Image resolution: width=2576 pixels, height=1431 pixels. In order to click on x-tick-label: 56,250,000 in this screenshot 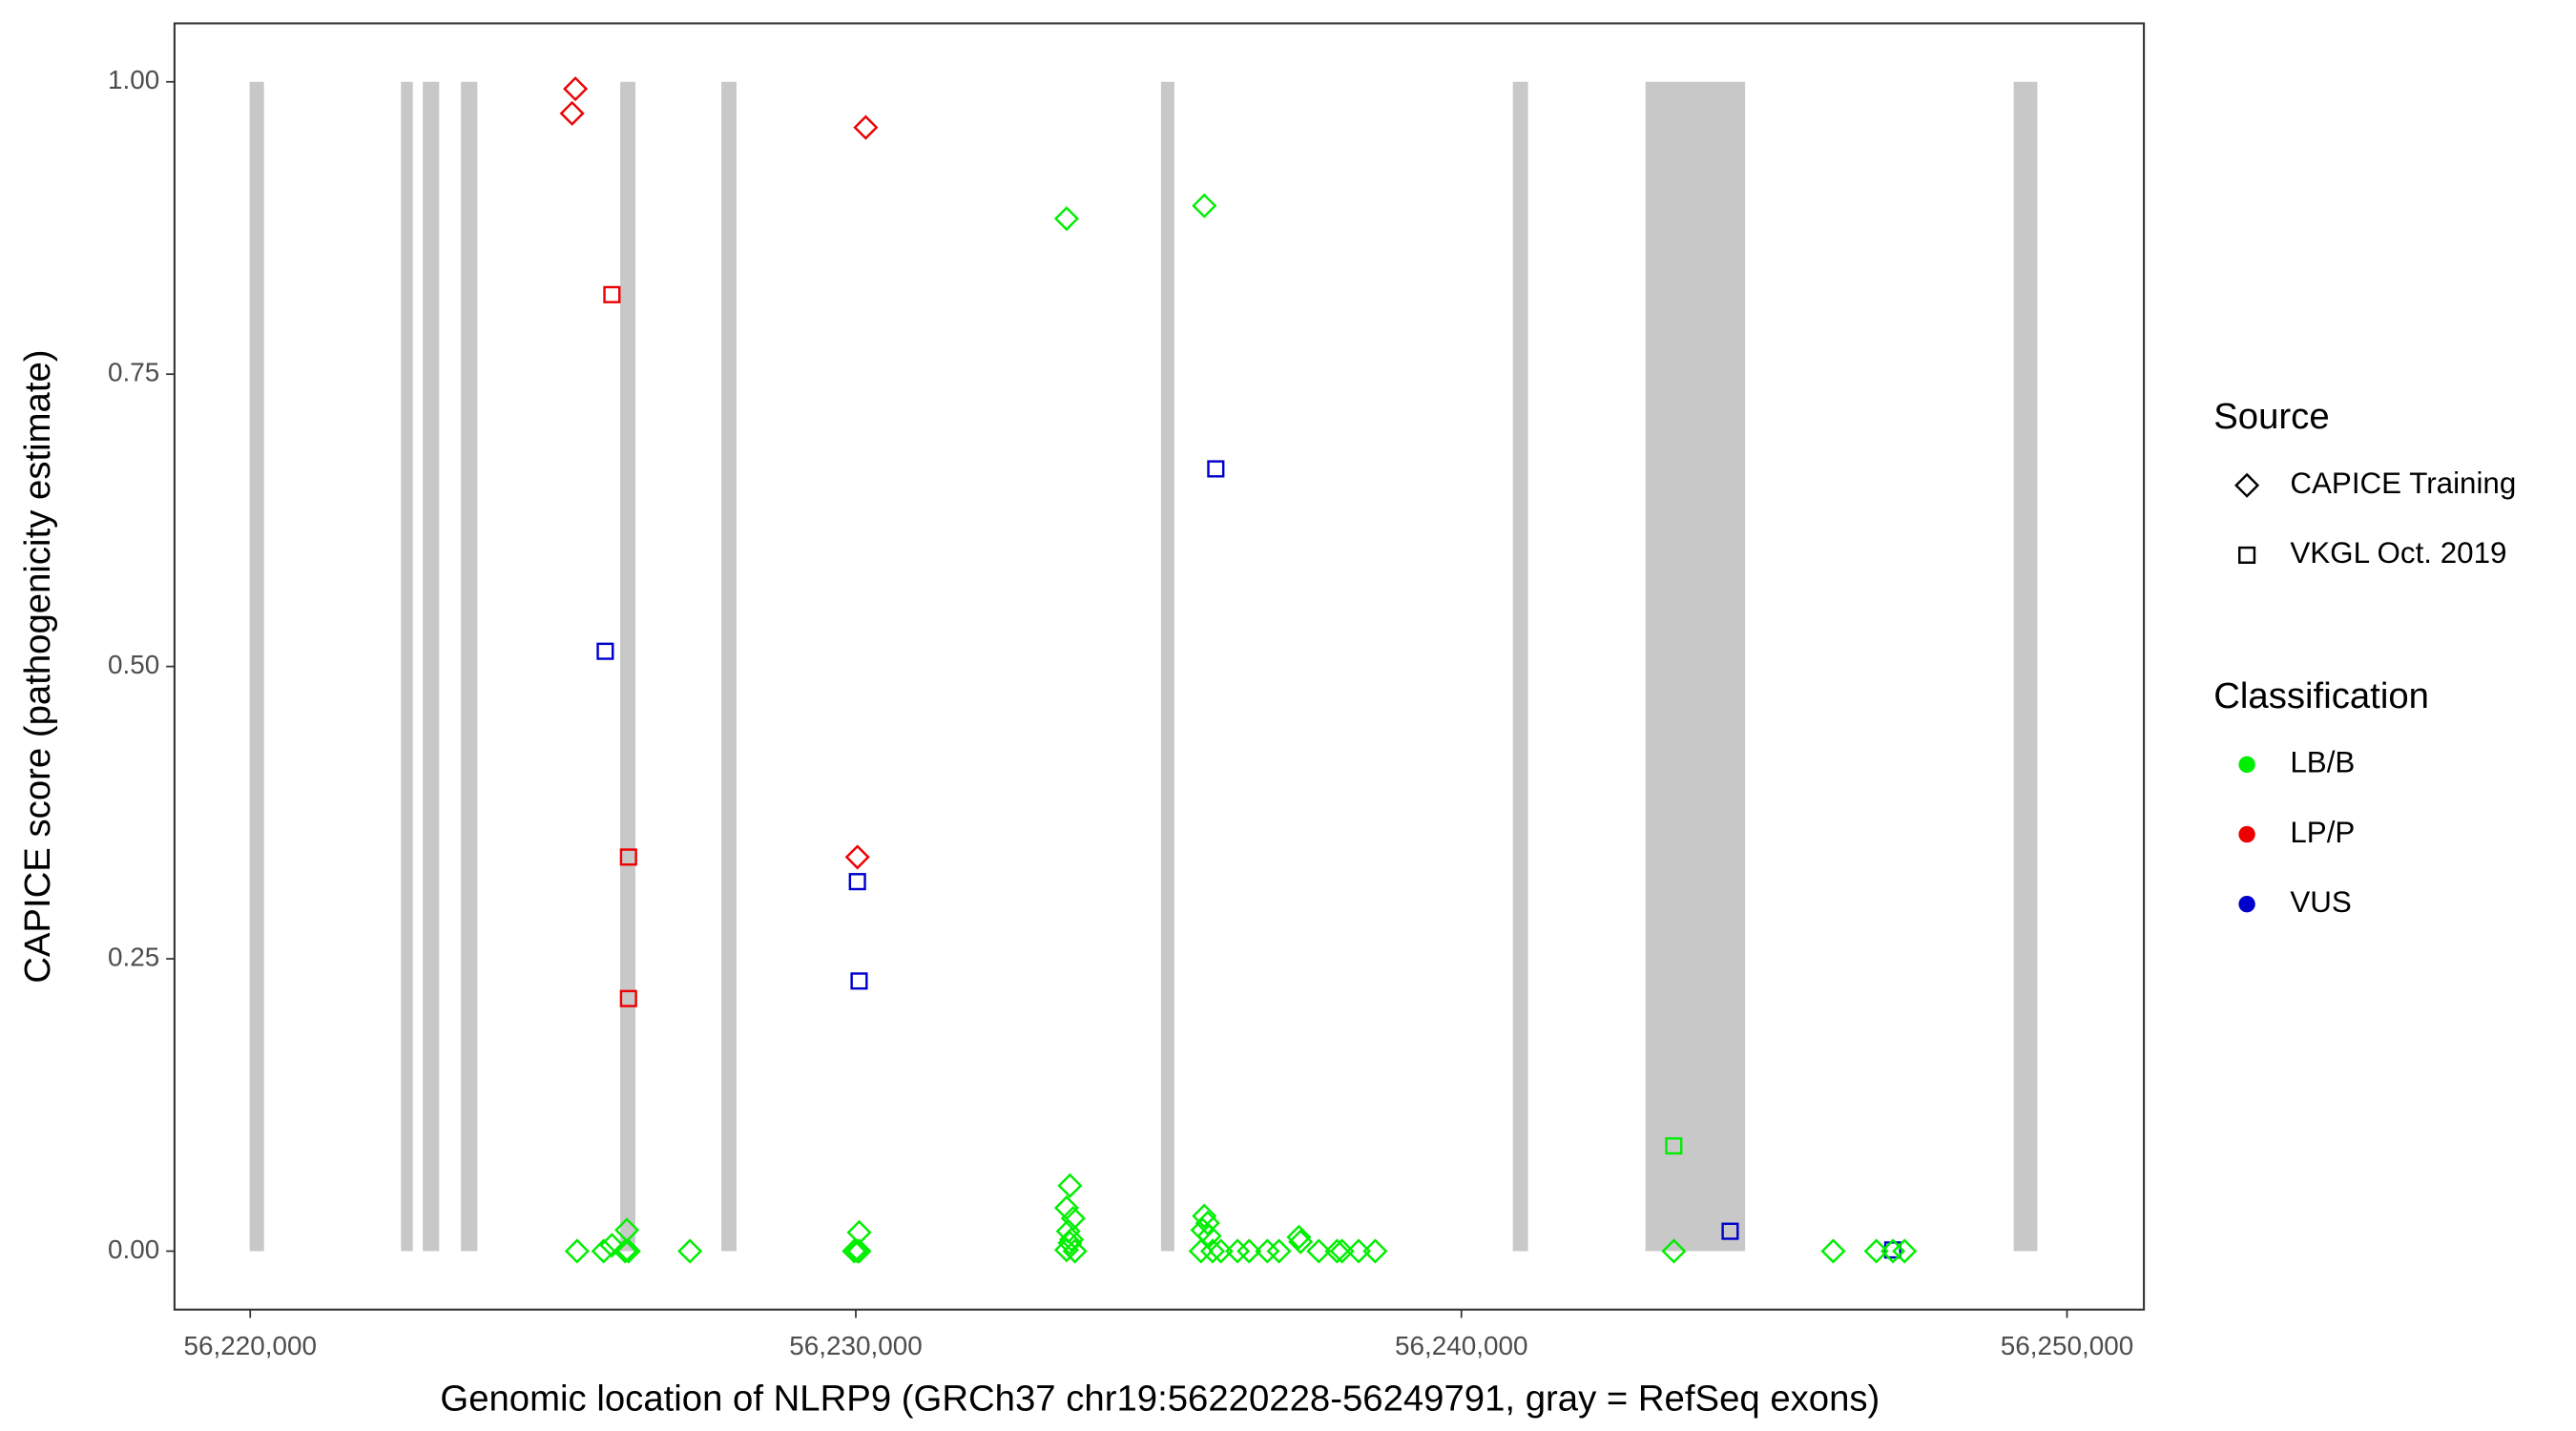, I will do `click(2067, 1345)`.